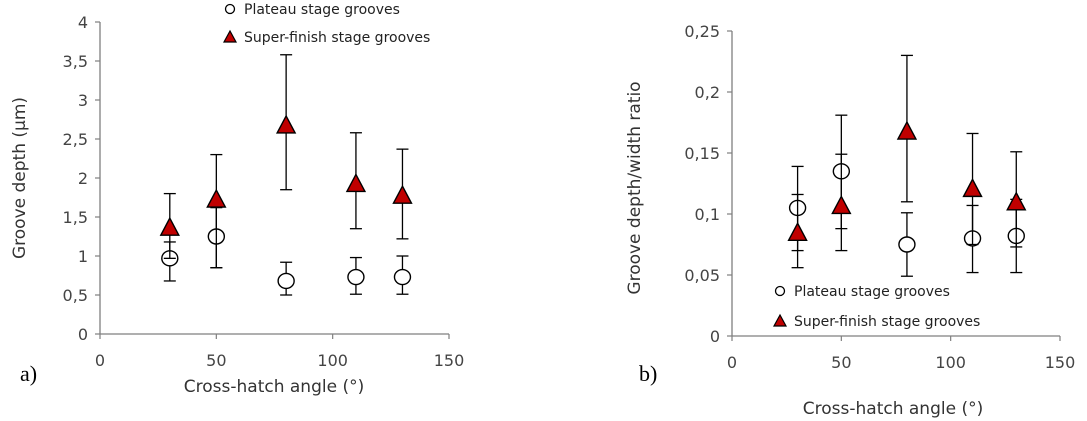 The height and width of the screenshot is (421, 1087). I want to click on y-axis-title: Groove depth (μm), so click(20, 178).